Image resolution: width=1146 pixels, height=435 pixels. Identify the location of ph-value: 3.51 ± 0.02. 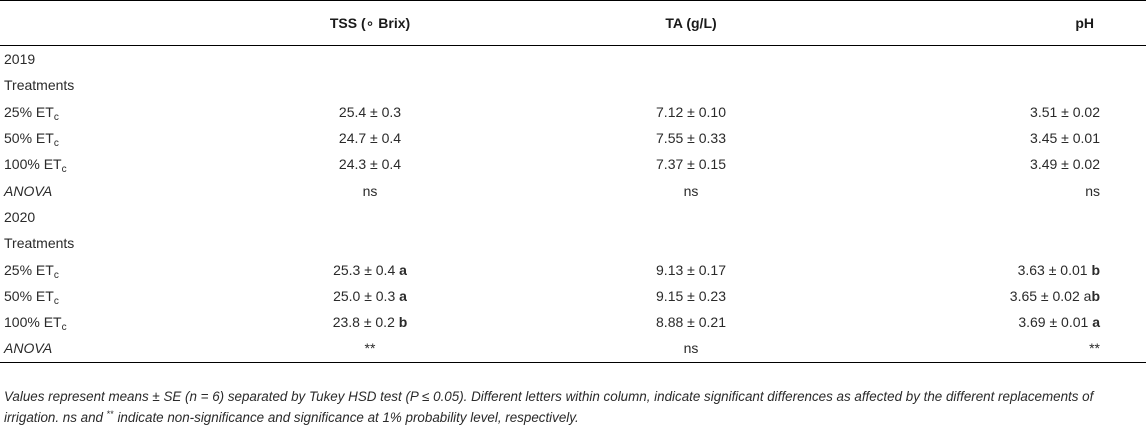
(1065, 111).